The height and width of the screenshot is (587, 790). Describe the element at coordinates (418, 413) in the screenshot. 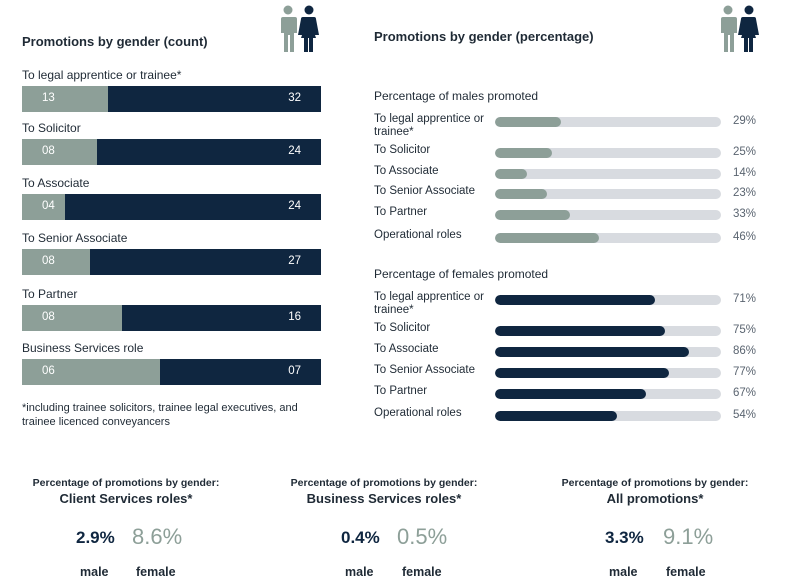

I see `female-pct-category-label: Operational roles` at that location.